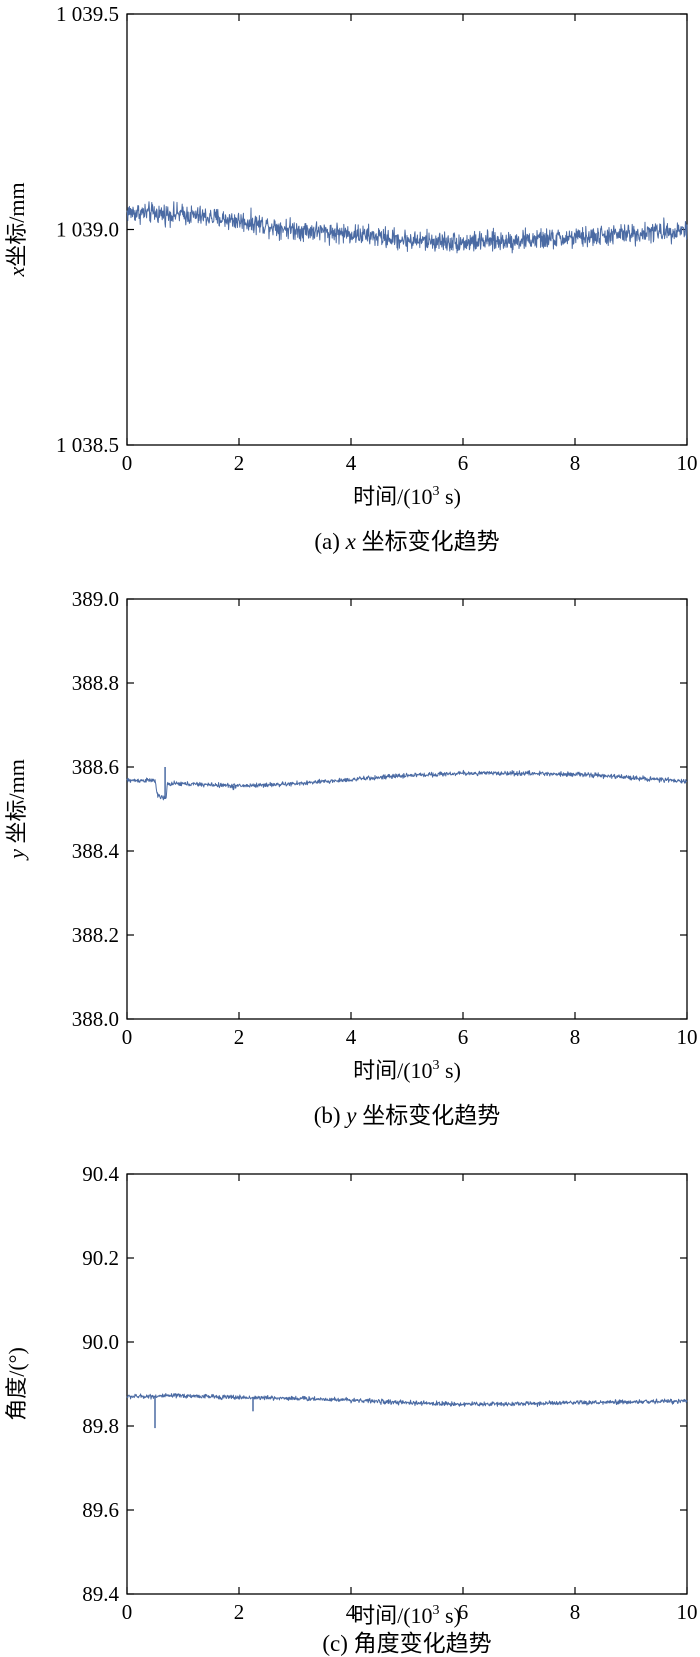 The image size is (700, 1657). Describe the element at coordinates (16, 810) in the screenshot. I see `y-axis-label-b: y 坐标/mm` at that location.